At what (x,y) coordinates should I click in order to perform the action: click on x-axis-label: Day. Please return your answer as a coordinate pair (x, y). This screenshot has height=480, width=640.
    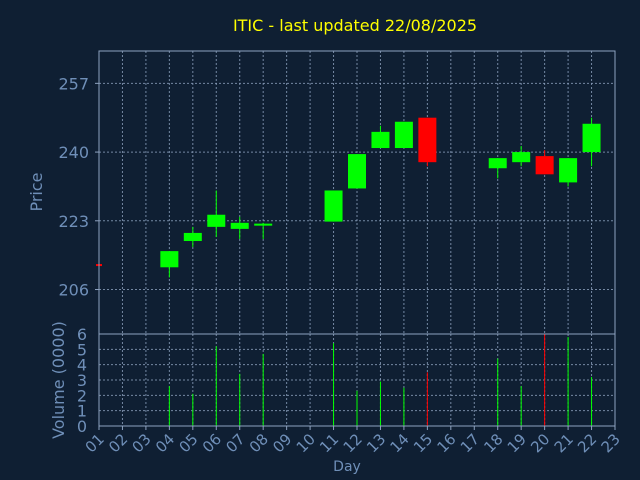
    Looking at the image, I should click on (347, 467).